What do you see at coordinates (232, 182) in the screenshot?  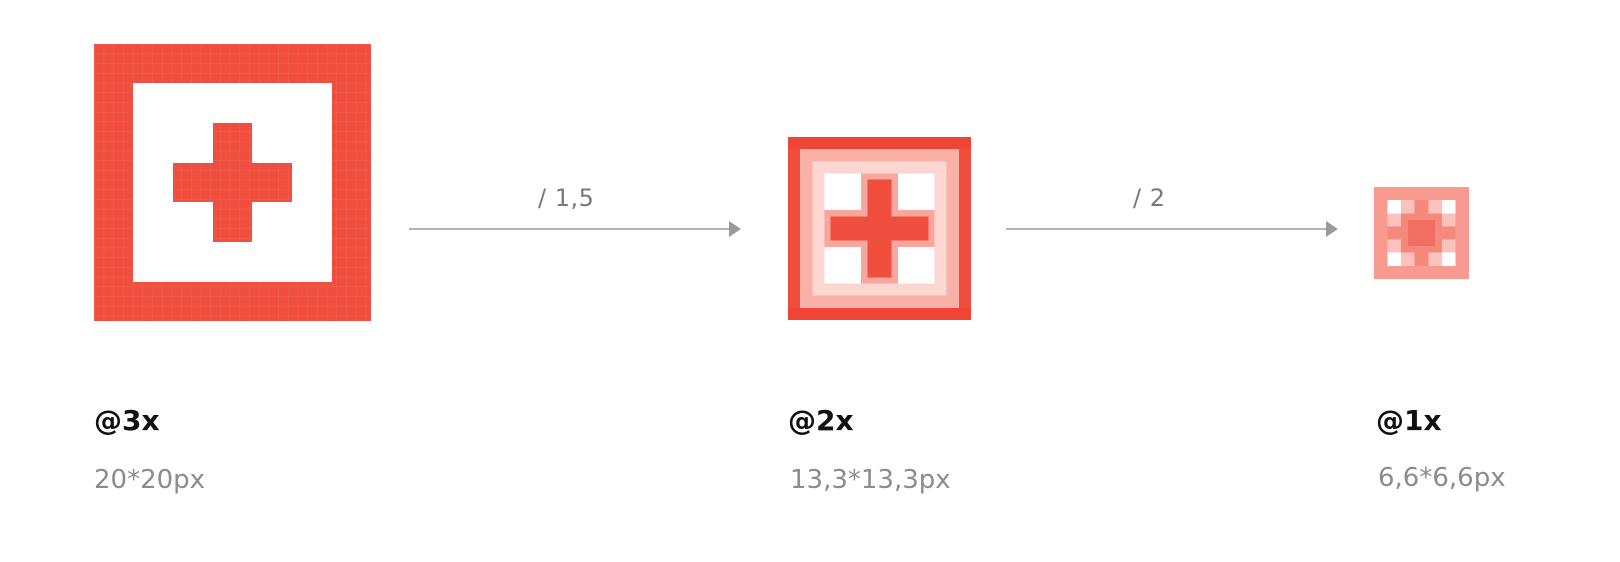 I see `icon-3x-graphic` at bounding box center [232, 182].